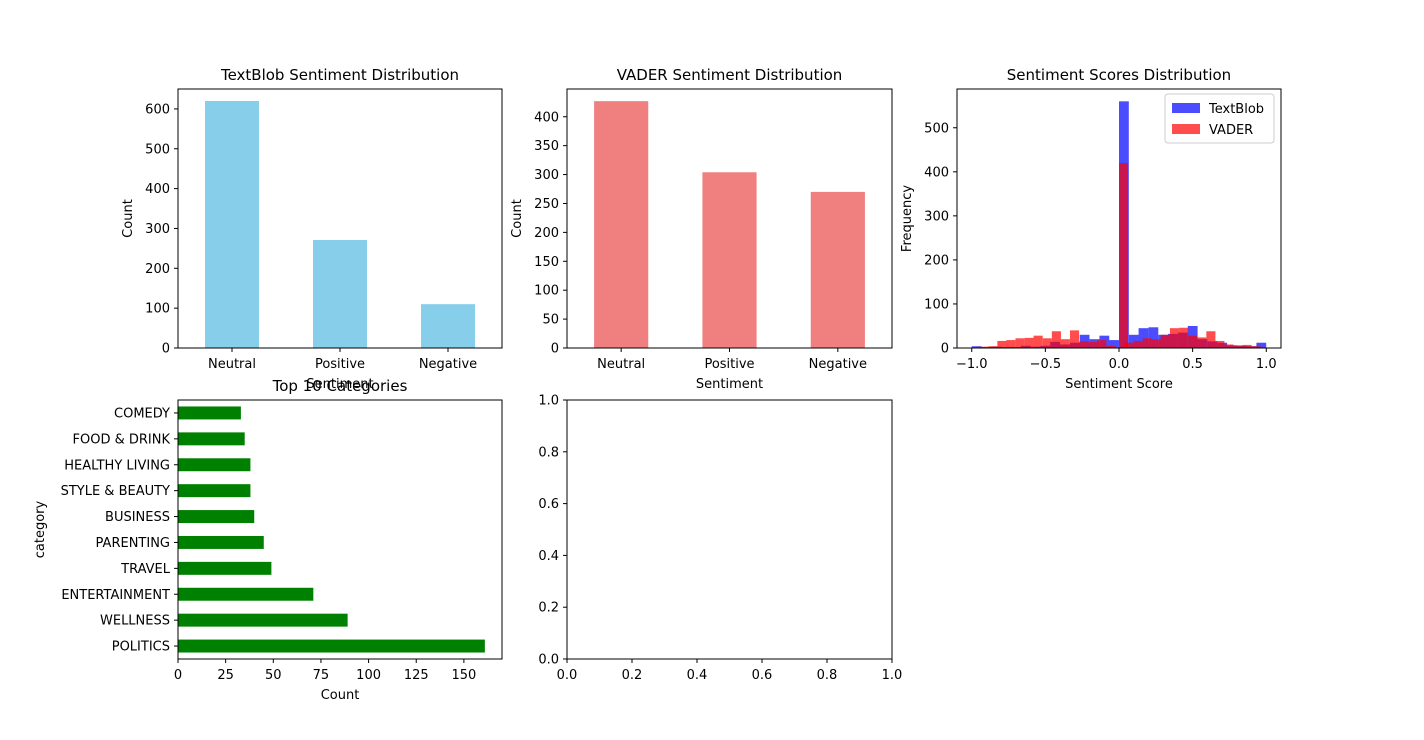 The height and width of the screenshot is (740, 1424). Describe the element at coordinates (209, 413) in the screenshot. I see `bar-category-comedy` at that location.